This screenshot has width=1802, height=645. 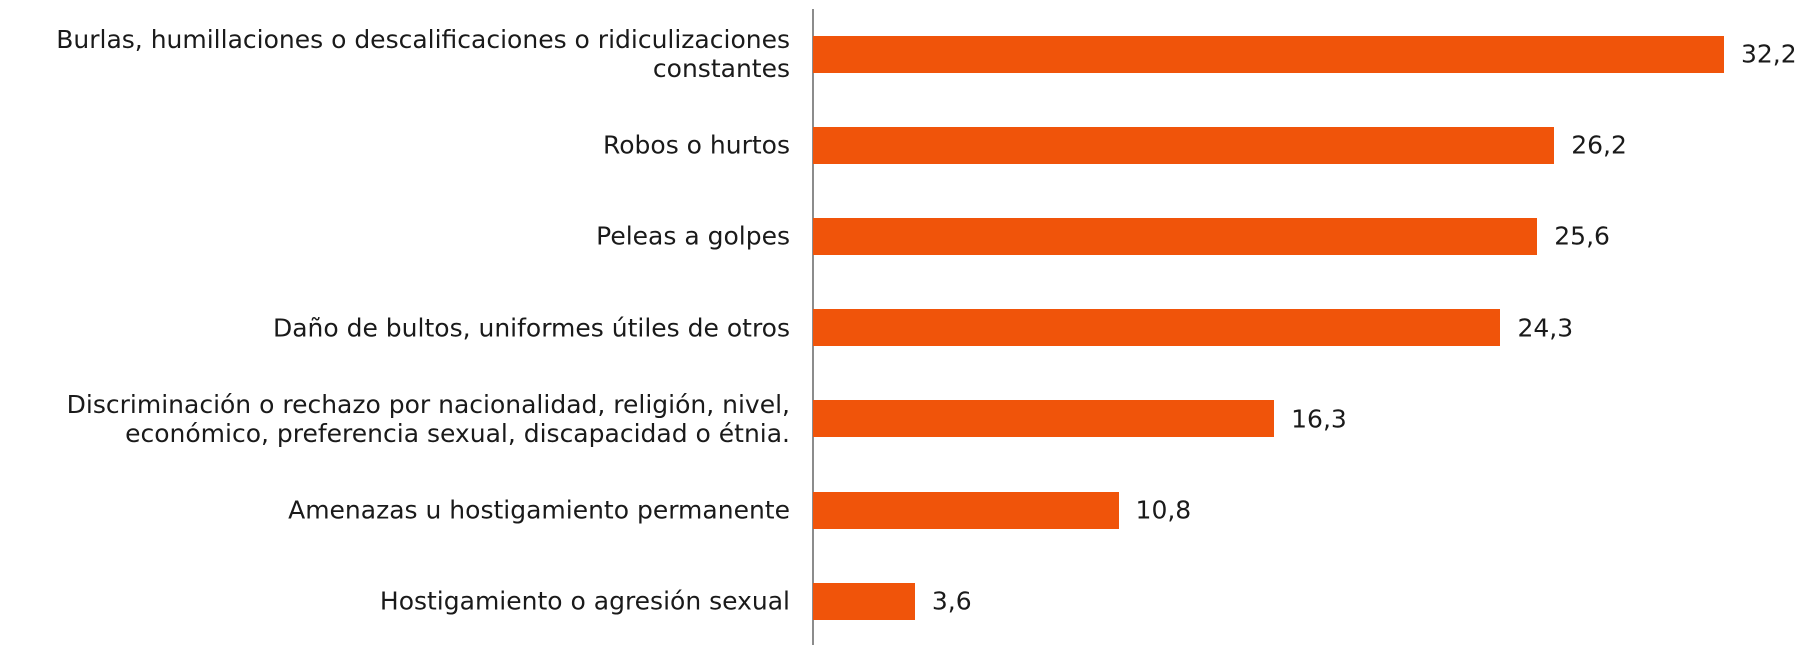 What do you see at coordinates (1163, 510) in the screenshot?
I see `value-label: 10,8` at bounding box center [1163, 510].